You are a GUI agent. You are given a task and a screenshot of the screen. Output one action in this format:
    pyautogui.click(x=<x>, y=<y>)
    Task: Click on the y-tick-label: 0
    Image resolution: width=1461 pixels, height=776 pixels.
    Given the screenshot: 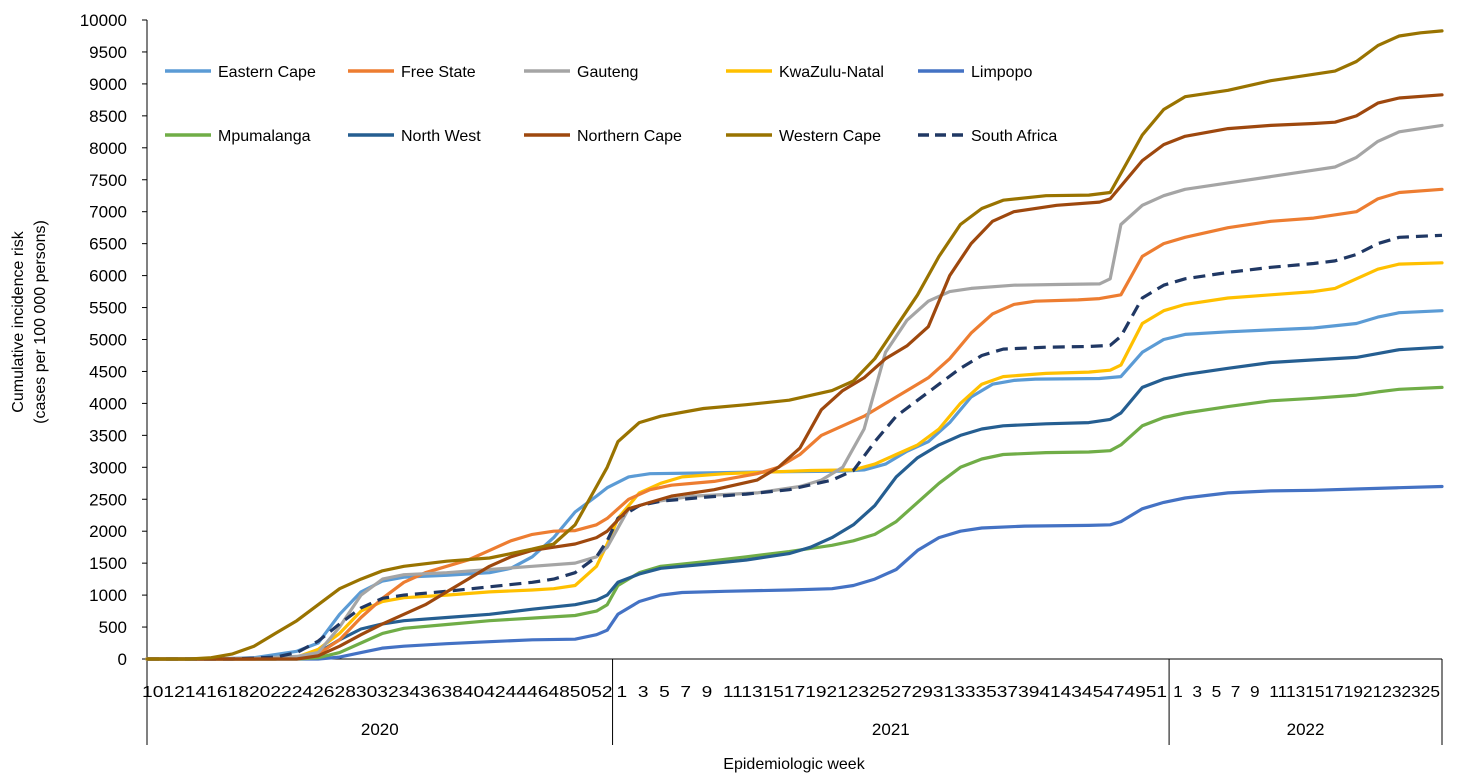 What is the action you would take?
    pyautogui.click(x=122, y=659)
    